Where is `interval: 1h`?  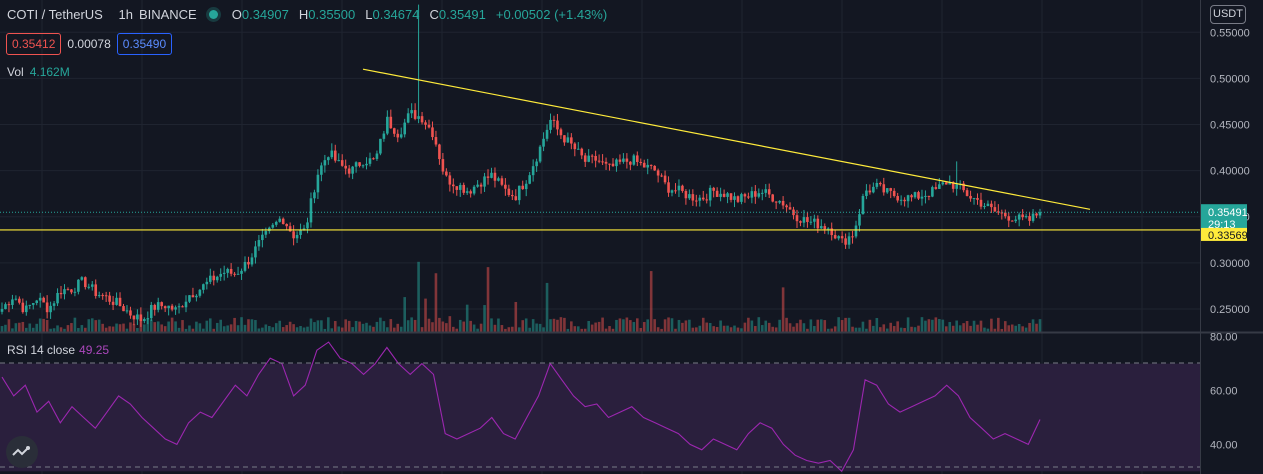 interval: 1h is located at coordinates (125, 14).